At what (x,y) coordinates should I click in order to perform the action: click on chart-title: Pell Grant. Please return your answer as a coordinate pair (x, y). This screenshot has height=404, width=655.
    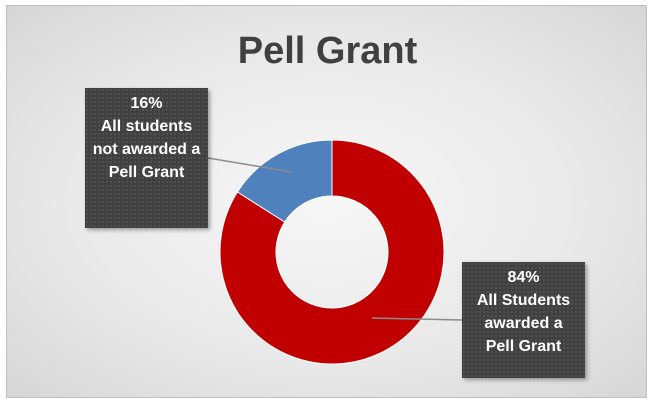
    Looking at the image, I should click on (327, 51).